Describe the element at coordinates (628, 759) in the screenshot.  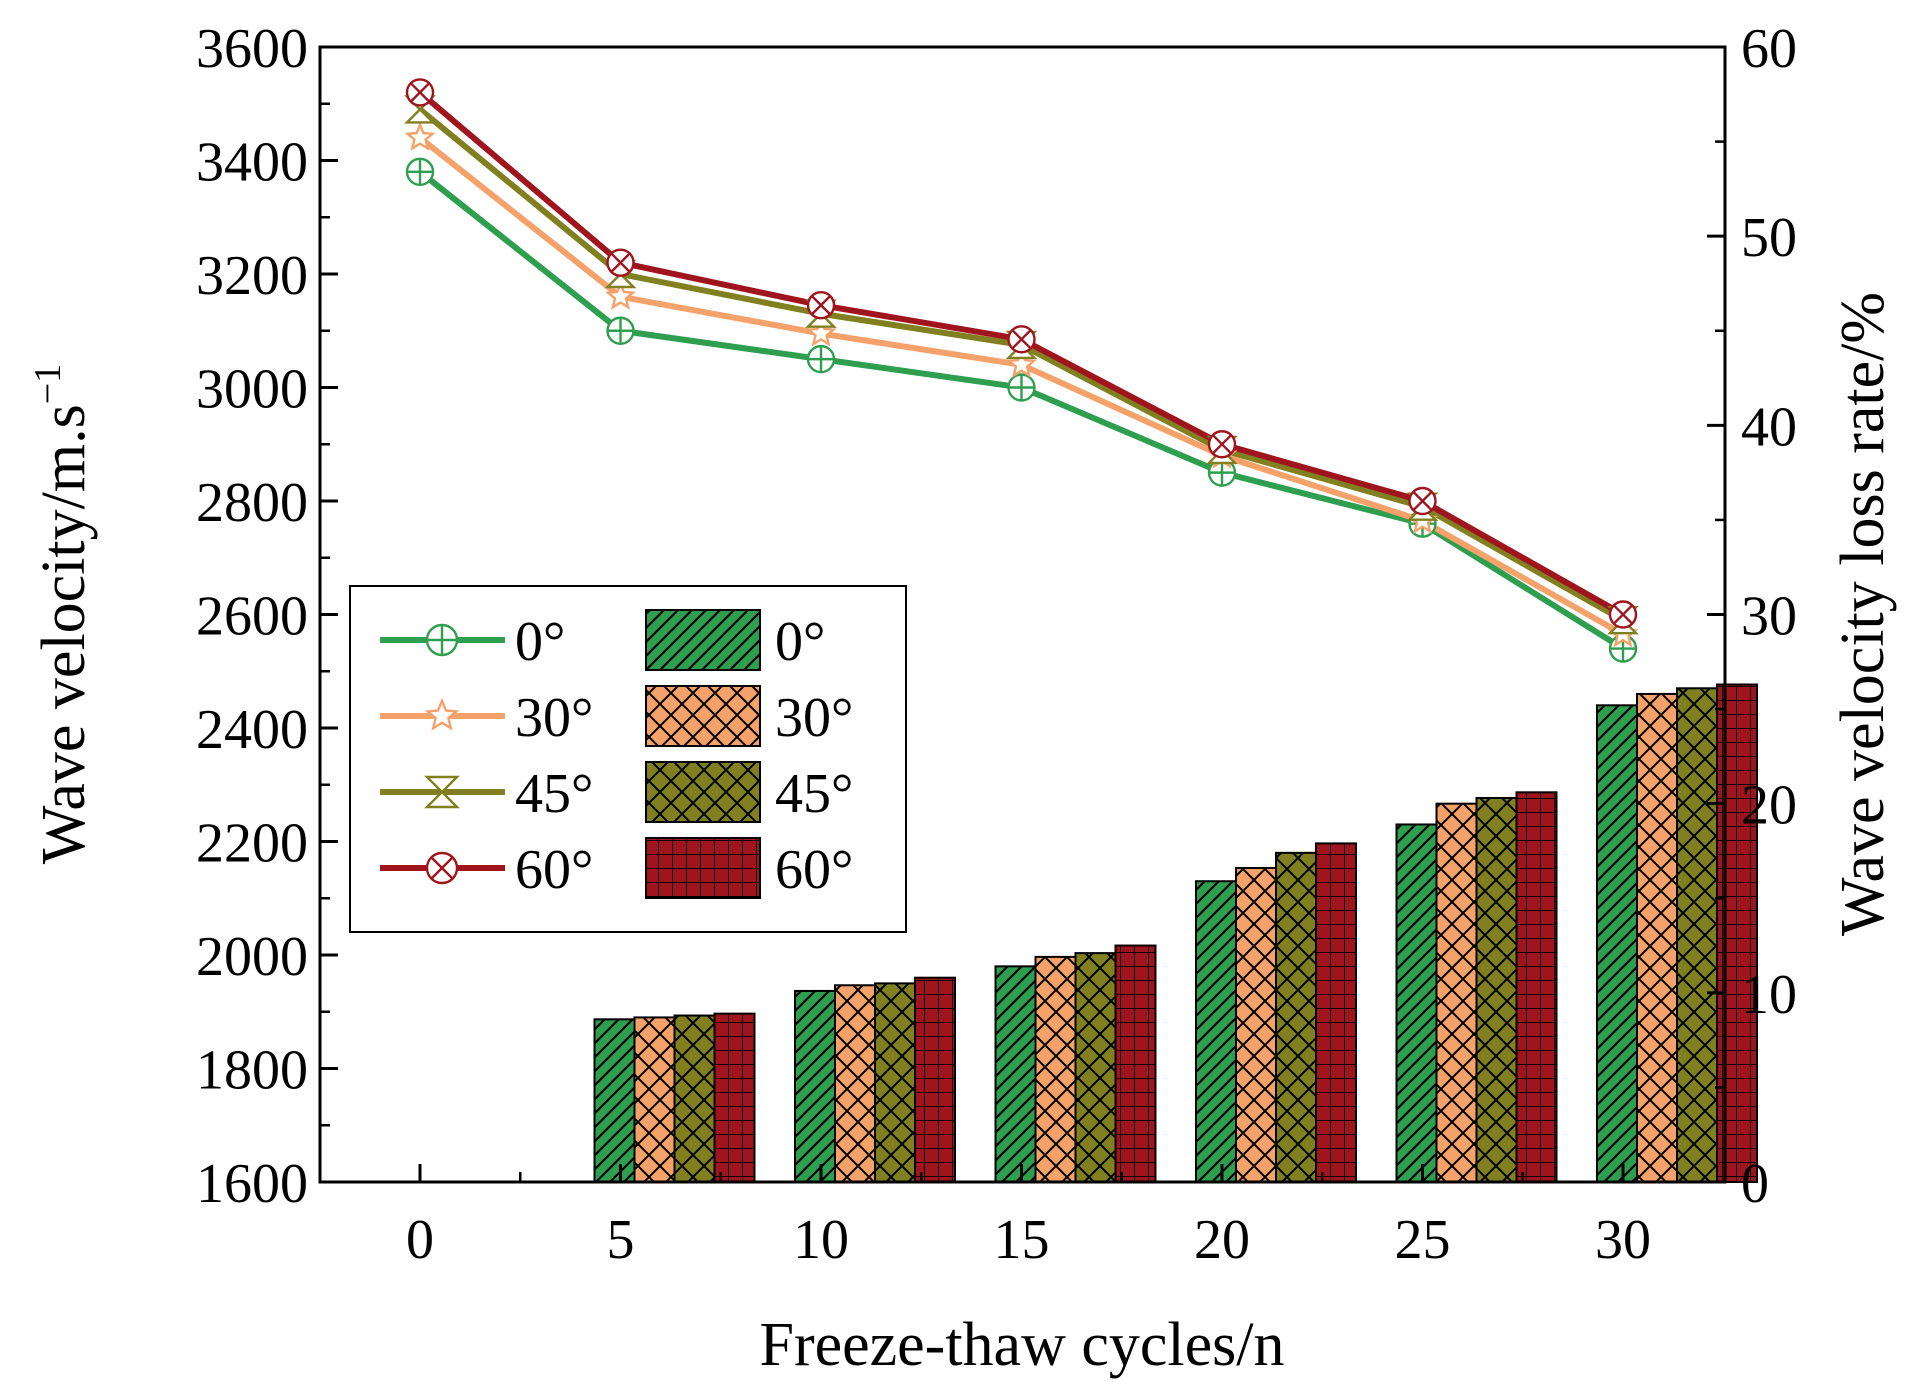
I see `legend: 0° 30° 45° 60° 0° 30° 45° 60°` at that location.